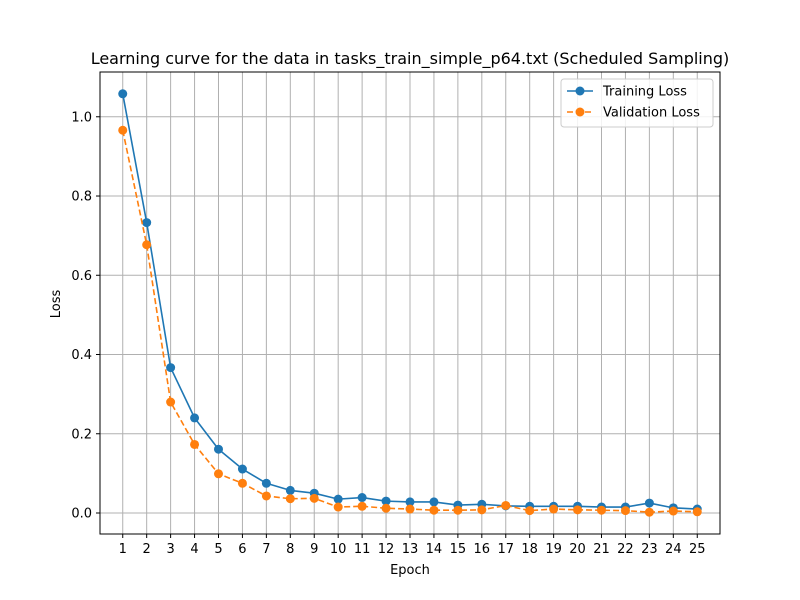  I want to click on x-tick-label: 25, so click(697, 549).